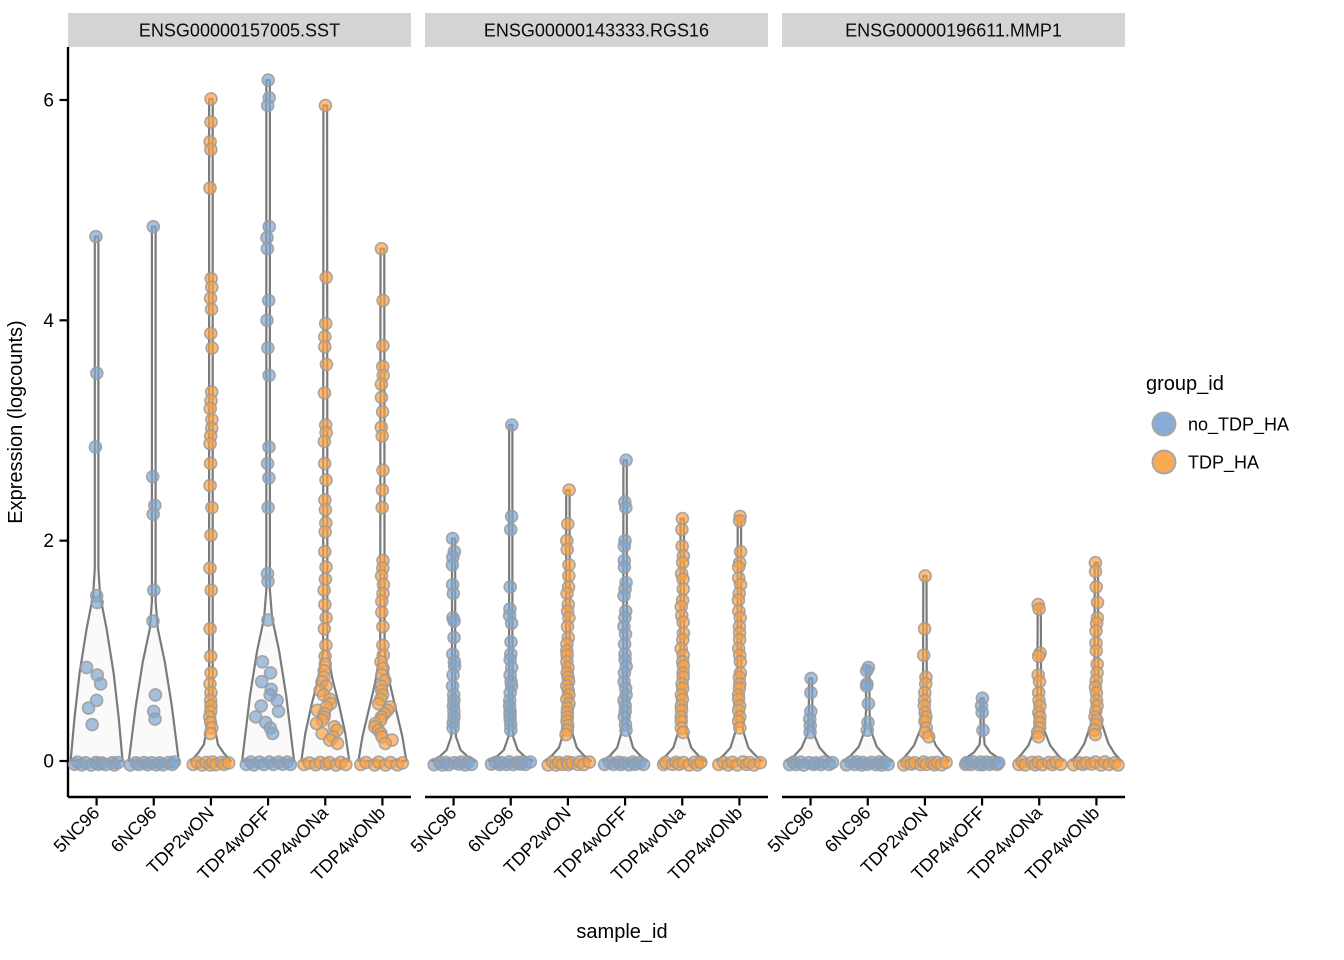  I want to click on y-axis-title: Expression (logcounts), so click(16, 421).